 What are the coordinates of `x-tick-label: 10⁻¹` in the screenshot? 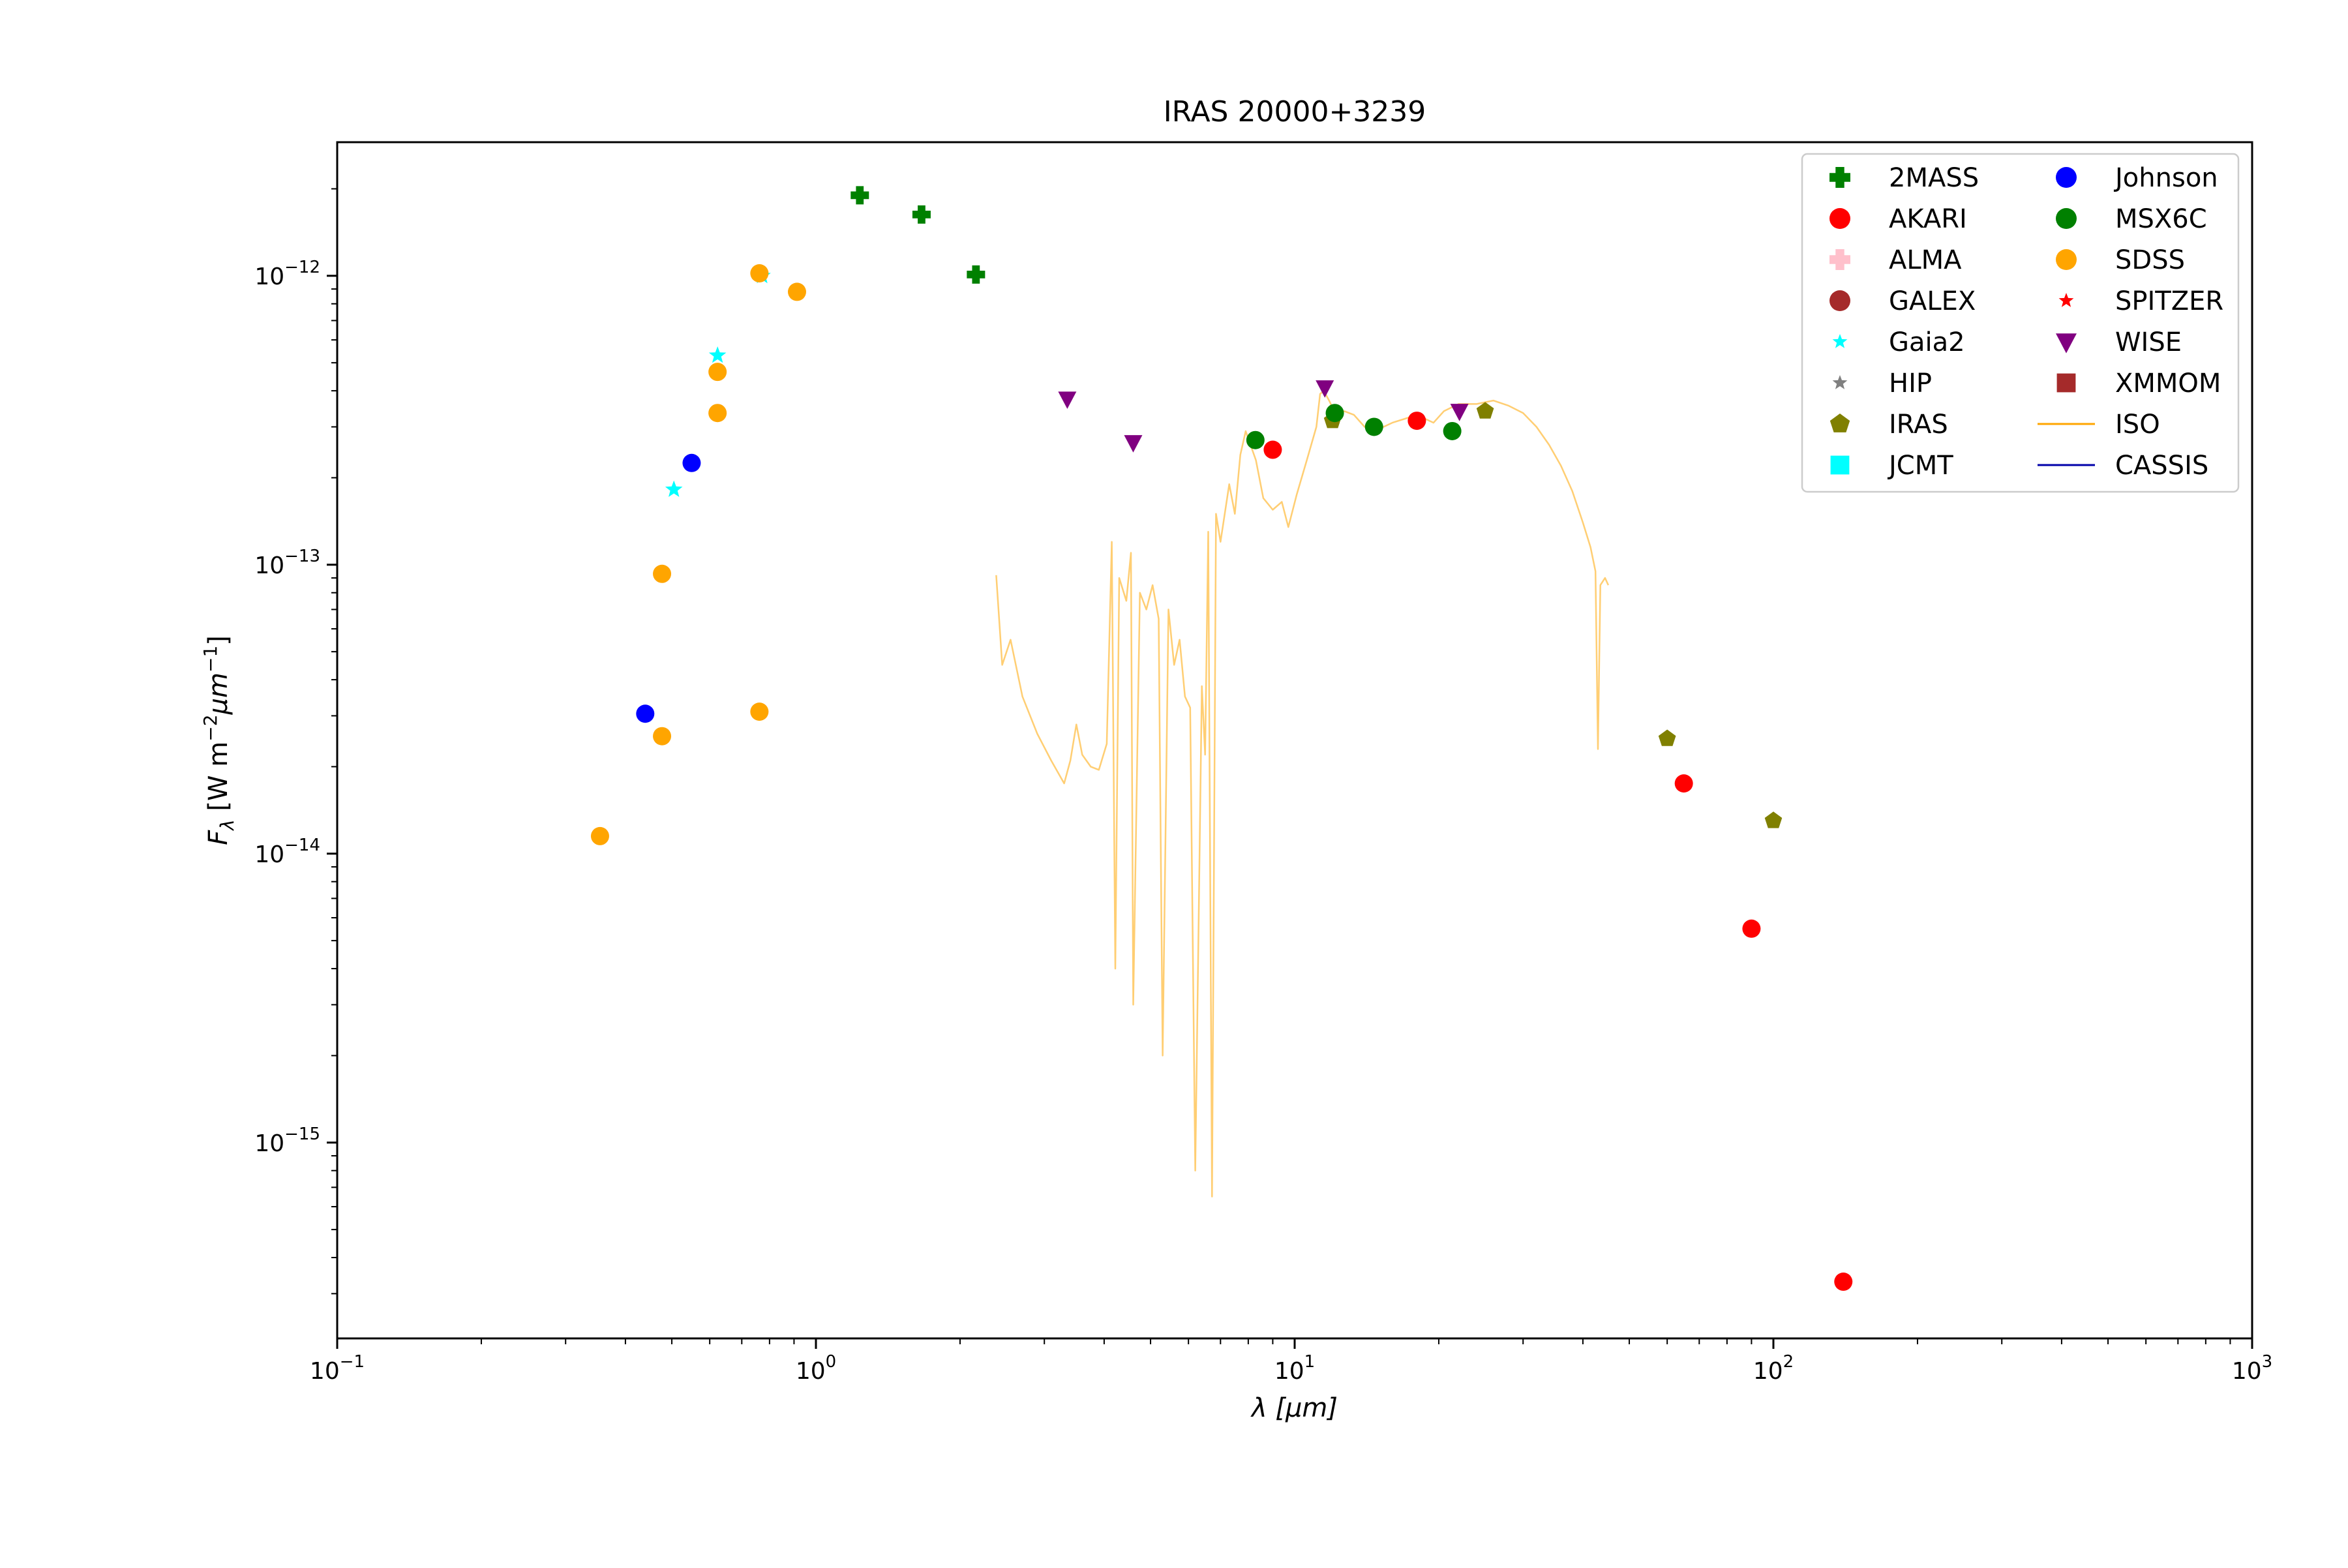 It's located at (337, 1368).